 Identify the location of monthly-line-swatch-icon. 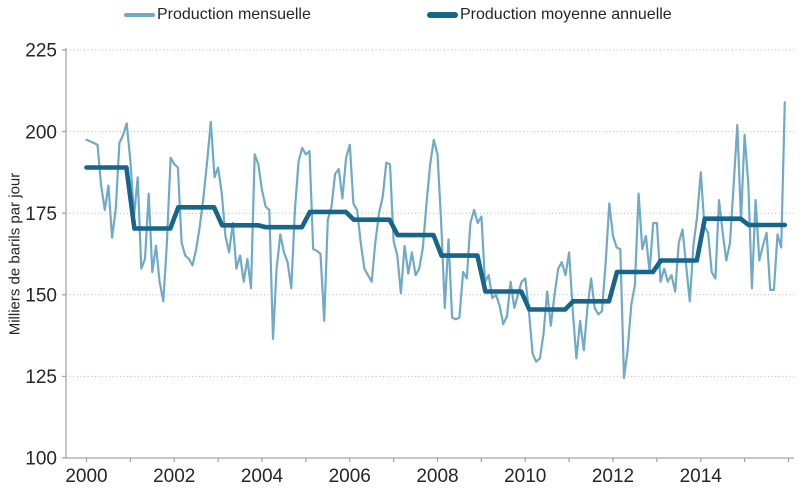
(139, 15).